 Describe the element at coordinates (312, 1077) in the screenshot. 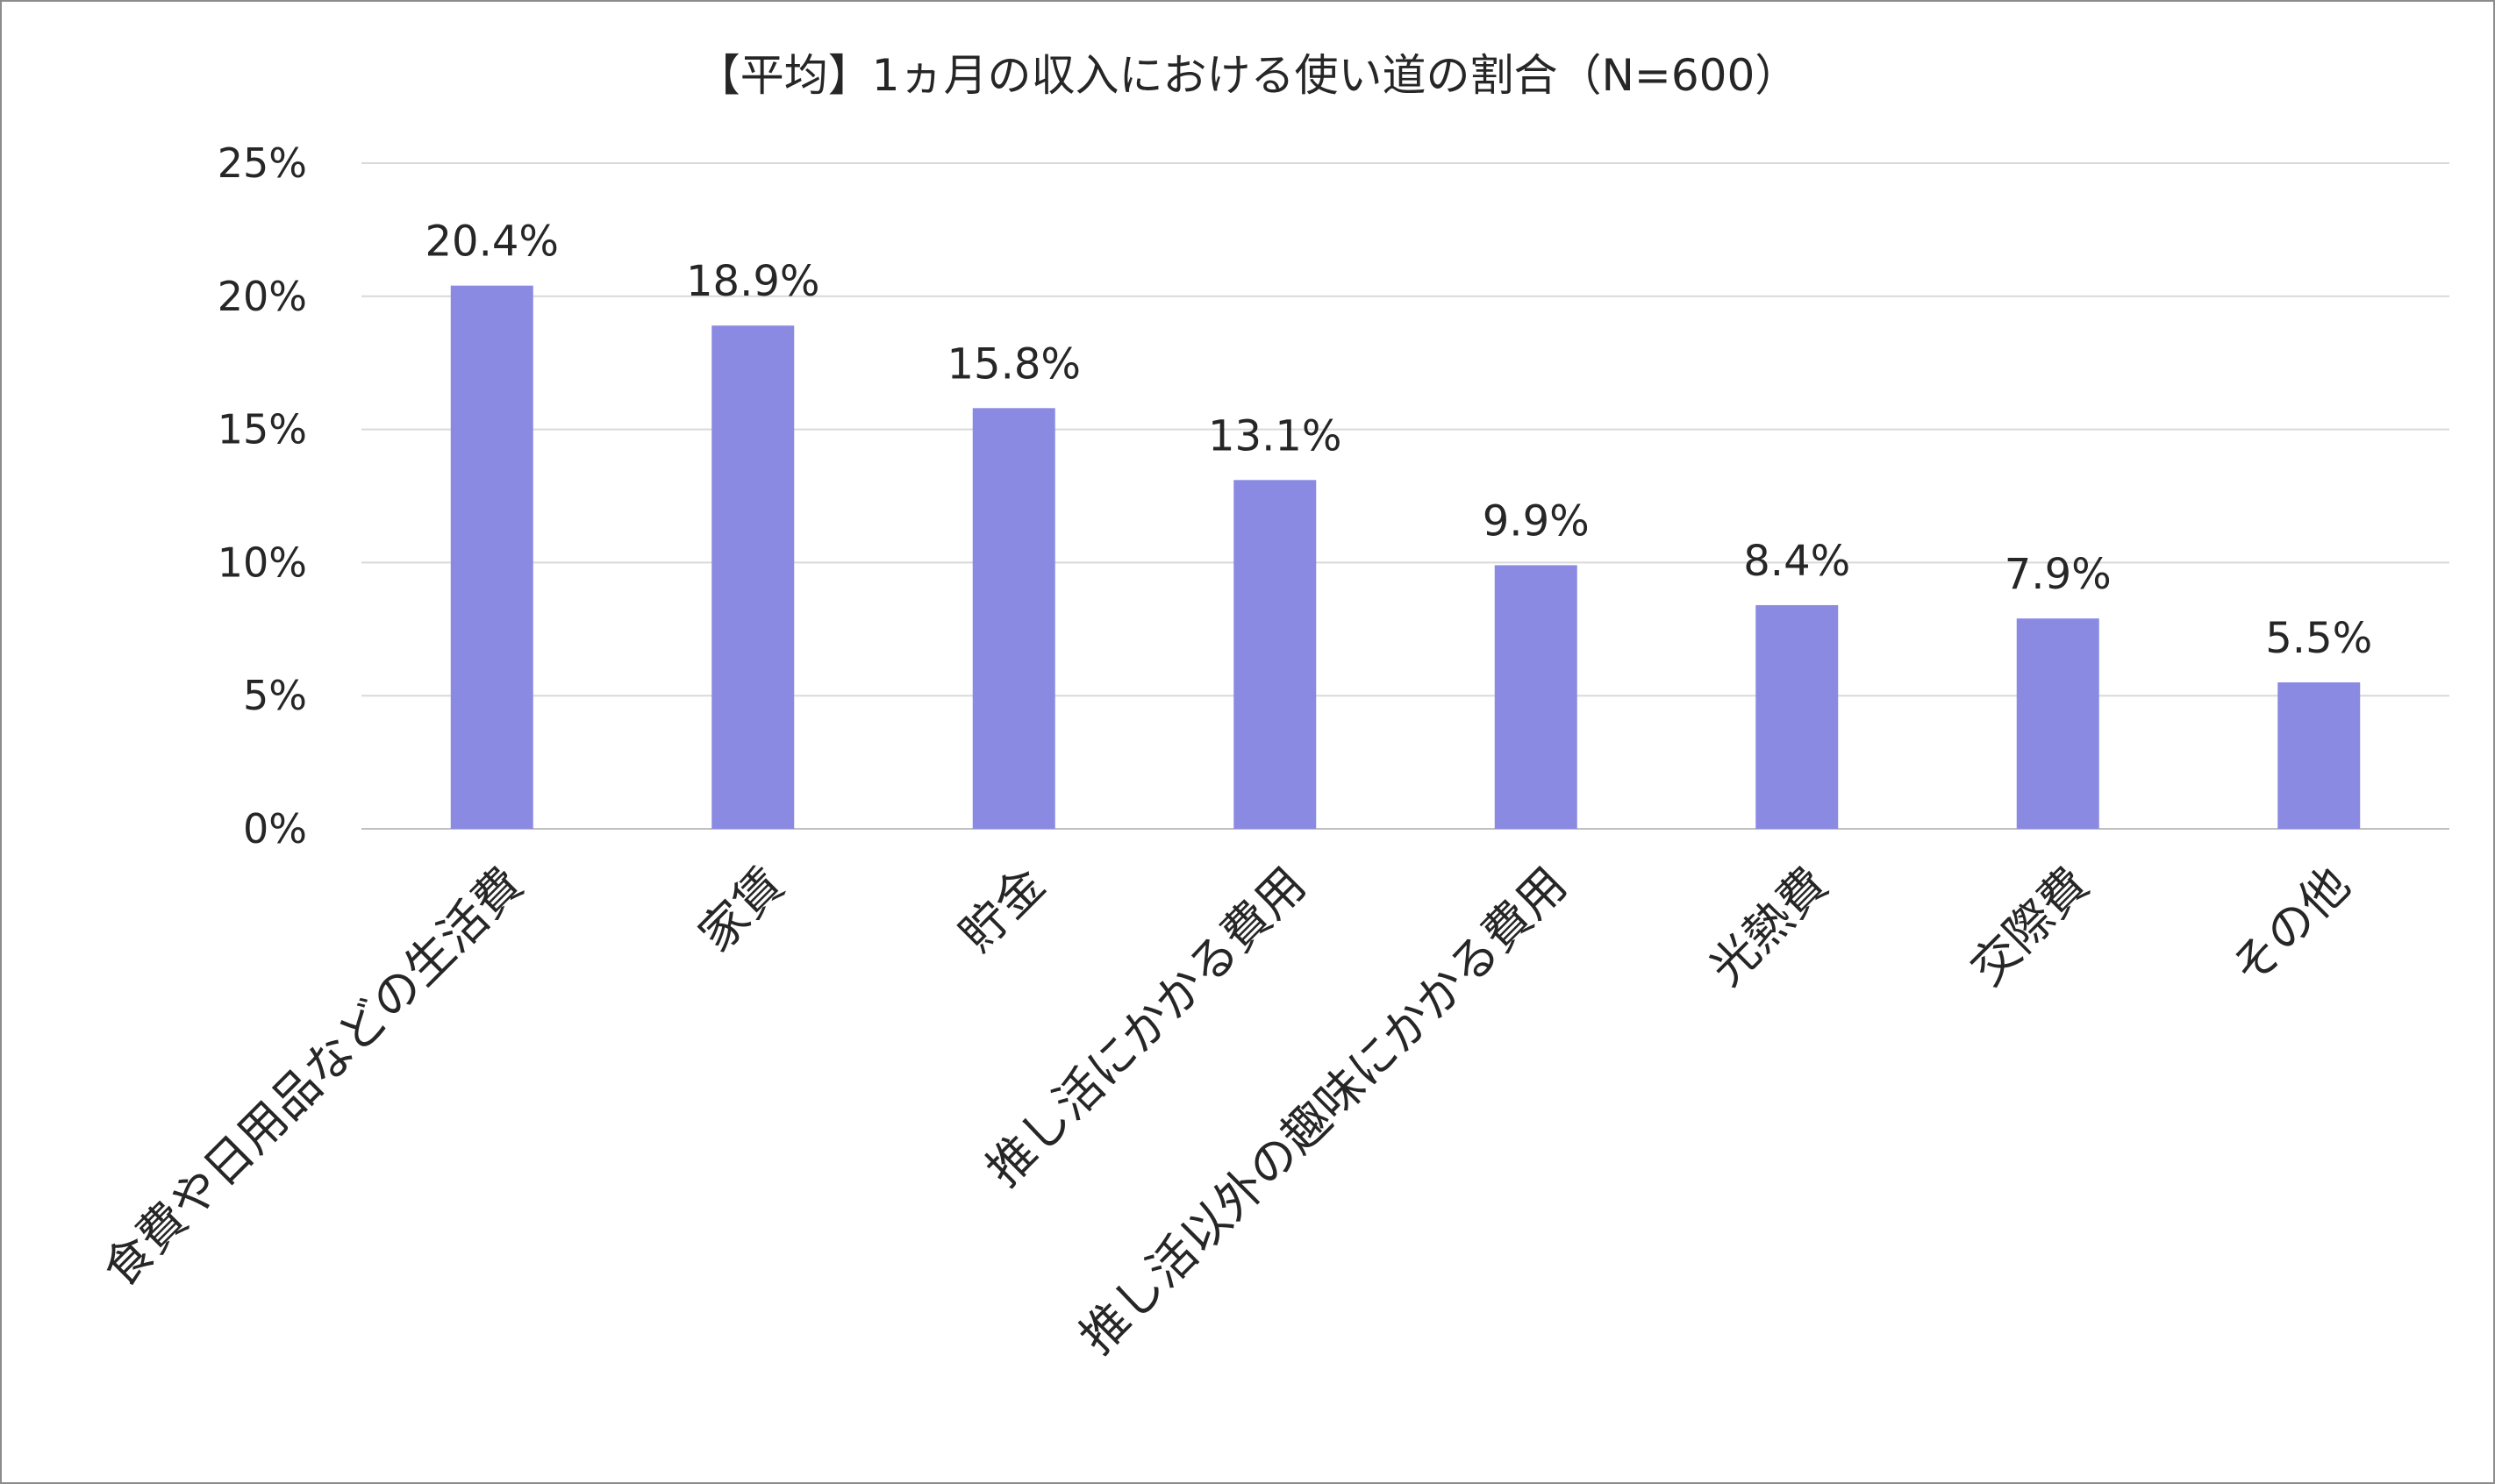

I see `x-tick-label: 食費や日用品などの生活費` at that location.